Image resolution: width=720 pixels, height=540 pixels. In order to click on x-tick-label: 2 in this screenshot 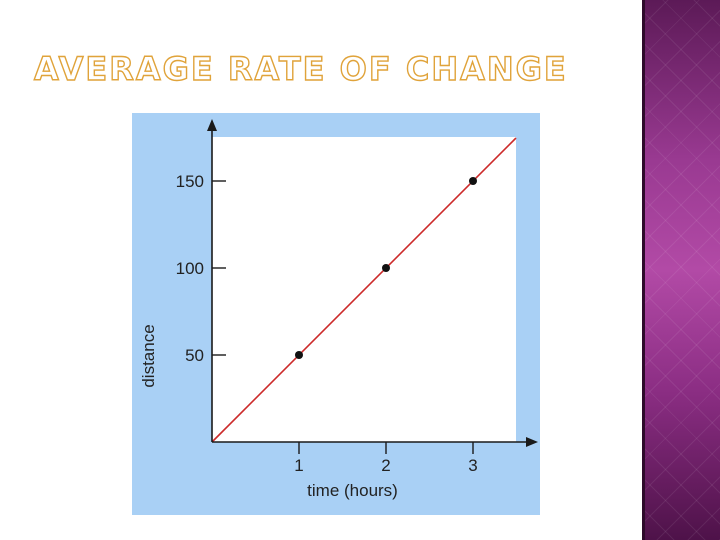, I will do `click(385, 465)`.